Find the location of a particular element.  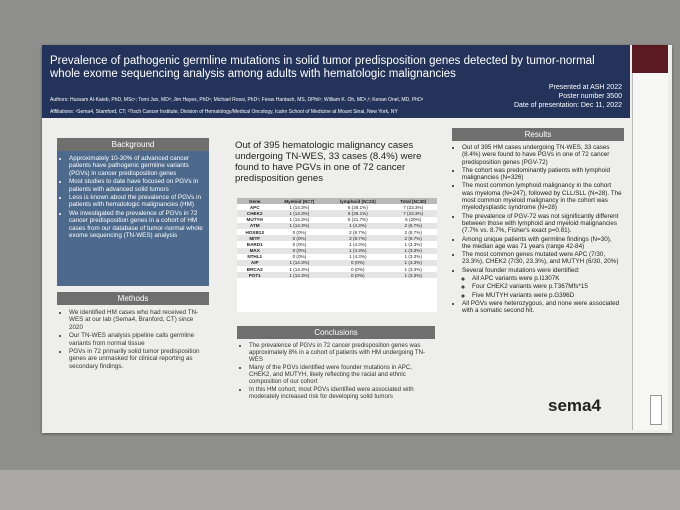

table-row: MITF 0 (0%) 2 (8.7%) 2 (6.7%) is located at coordinates (337, 238).